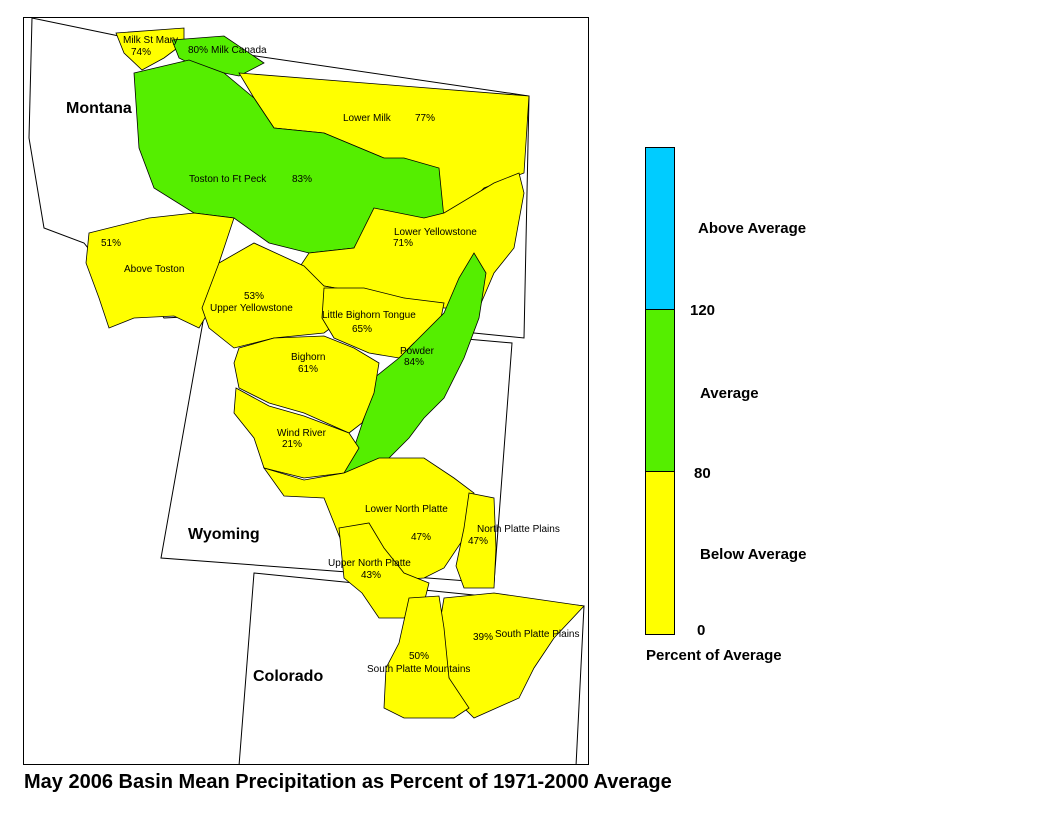 The height and width of the screenshot is (816, 1056). I want to click on legend-color-bar, so click(660, 391).